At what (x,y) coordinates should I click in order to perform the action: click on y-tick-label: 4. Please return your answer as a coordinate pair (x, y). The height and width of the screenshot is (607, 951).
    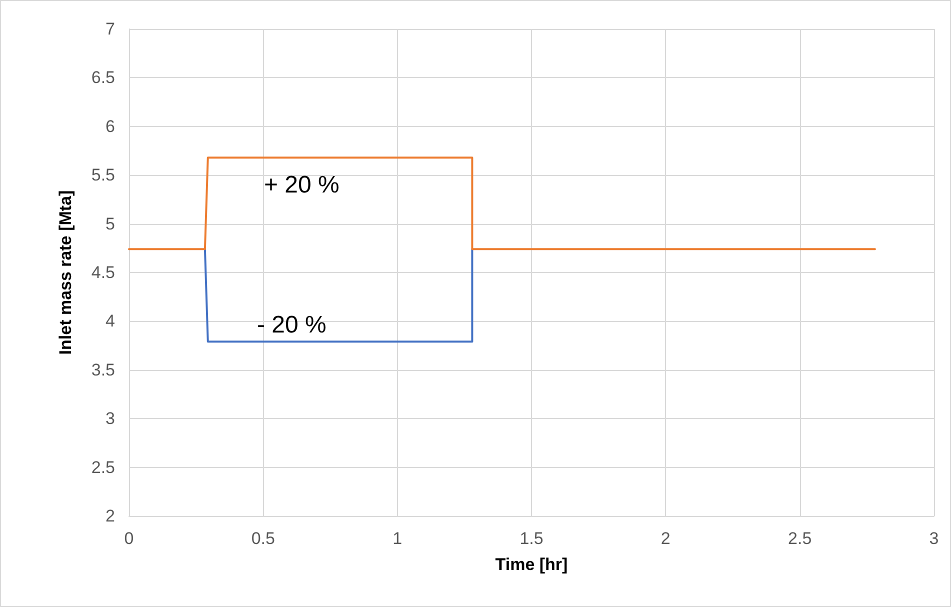
    Looking at the image, I should click on (110, 321).